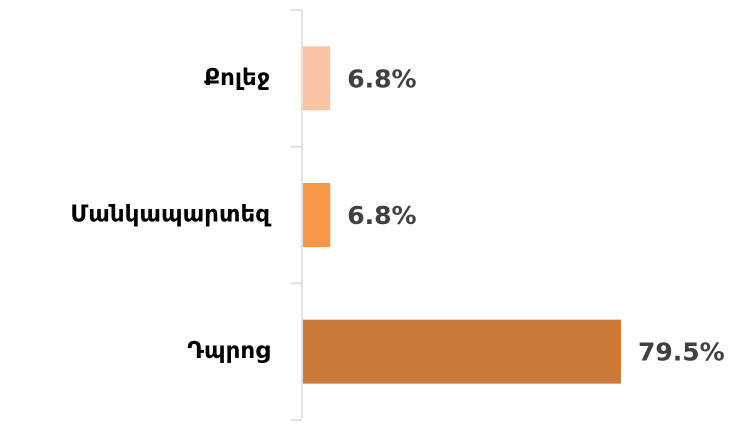 This screenshot has width=743, height=433. I want to click on category-label: Քոլեջ, so click(237, 78).